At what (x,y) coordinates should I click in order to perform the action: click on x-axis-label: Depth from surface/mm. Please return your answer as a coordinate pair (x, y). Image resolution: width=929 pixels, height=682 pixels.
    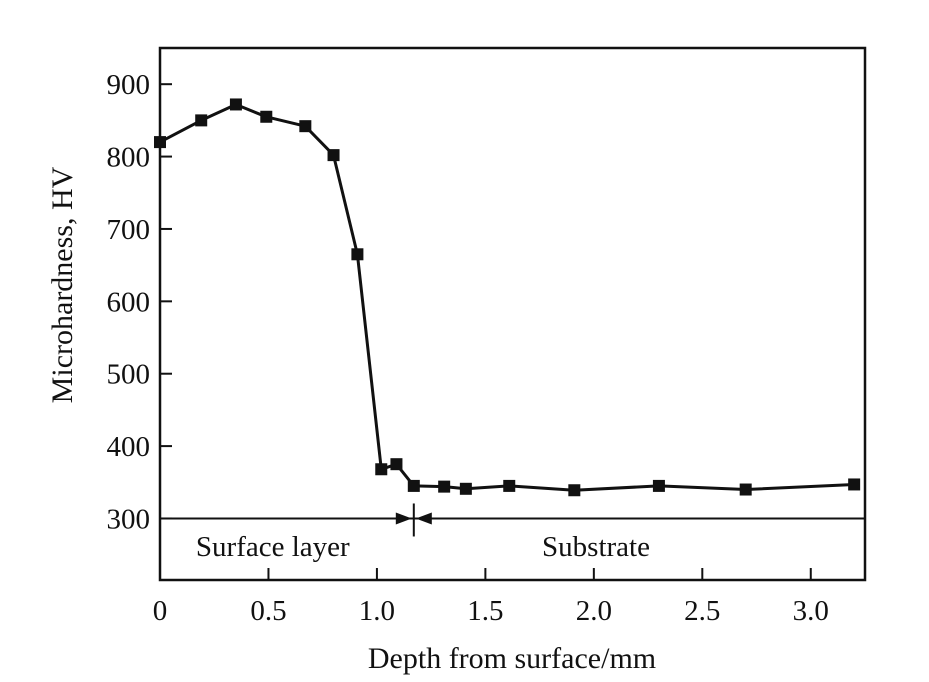
    Looking at the image, I should click on (512, 658).